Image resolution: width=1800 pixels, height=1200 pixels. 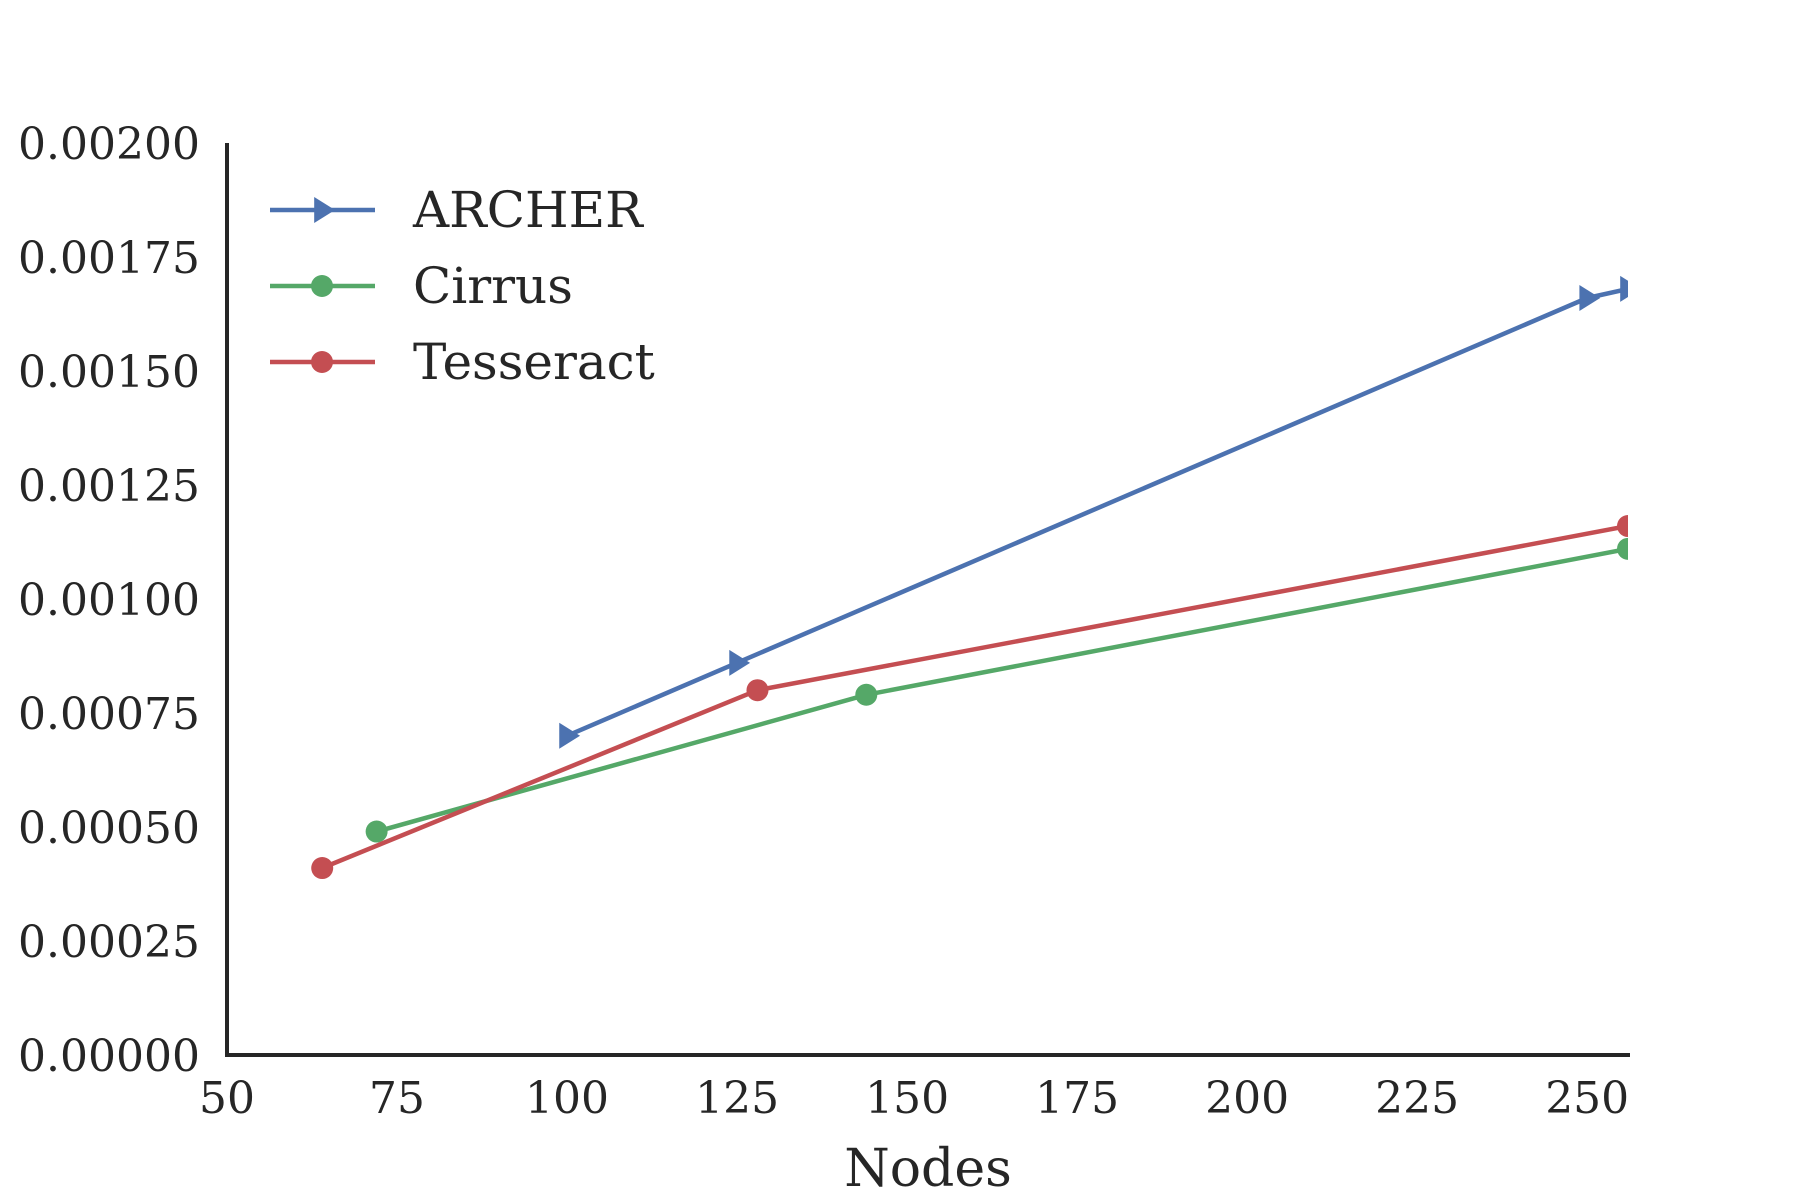 What do you see at coordinates (928, 1169) in the screenshot?
I see `x-axis-title: Nodes` at bounding box center [928, 1169].